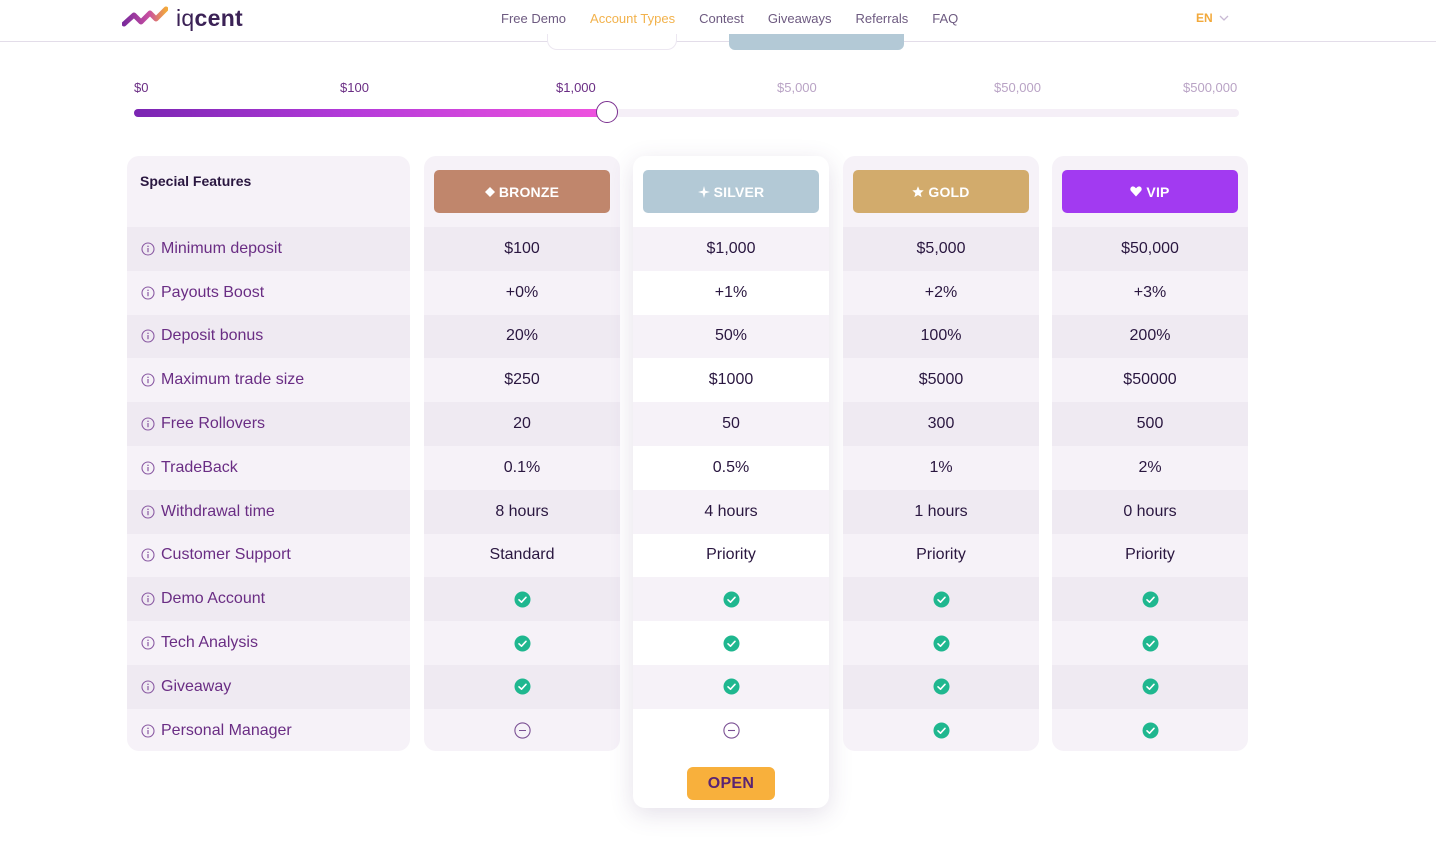 Image resolution: width=1436 pixels, height=853 pixels. What do you see at coordinates (797, 87) in the screenshot?
I see `slider-label-3: $5,000` at bounding box center [797, 87].